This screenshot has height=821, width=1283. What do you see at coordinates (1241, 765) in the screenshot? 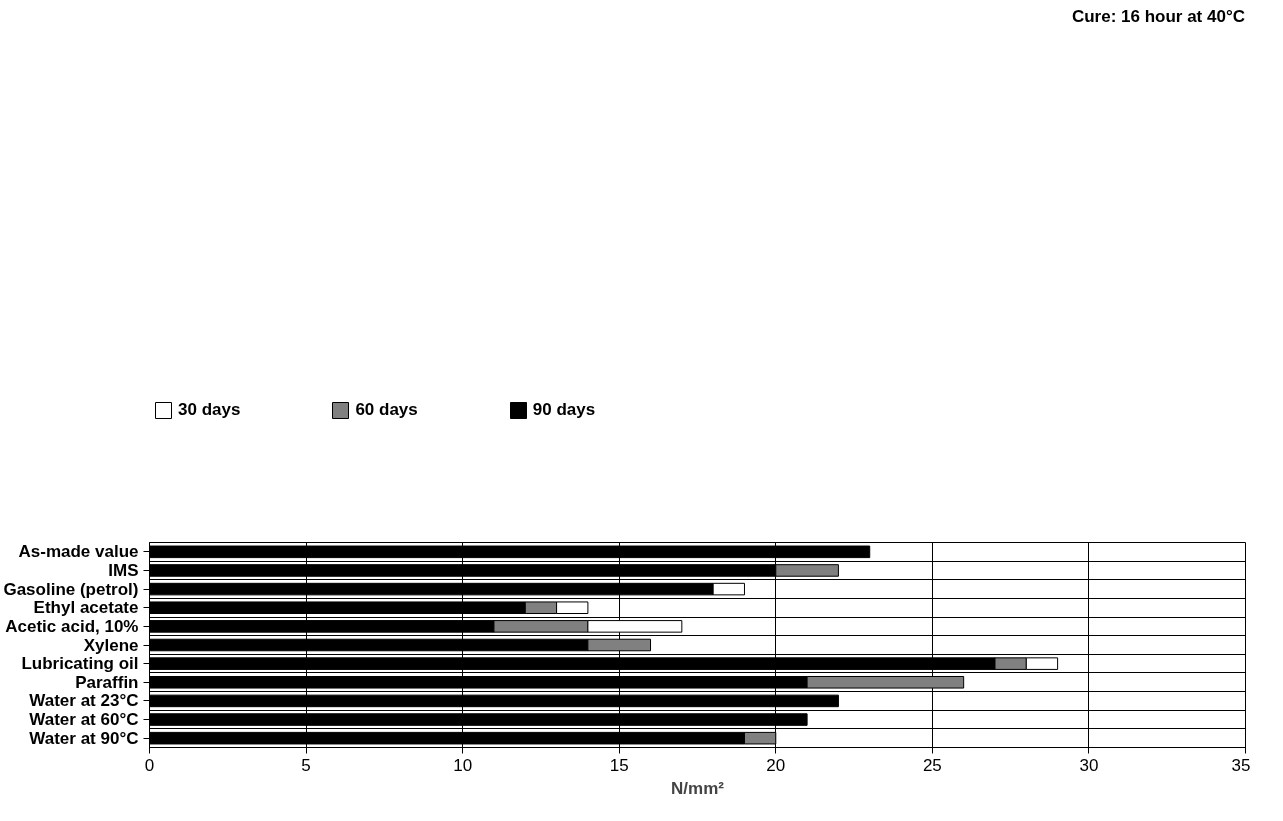
I see `x-tick-label: 35` at bounding box center [1241, 765].